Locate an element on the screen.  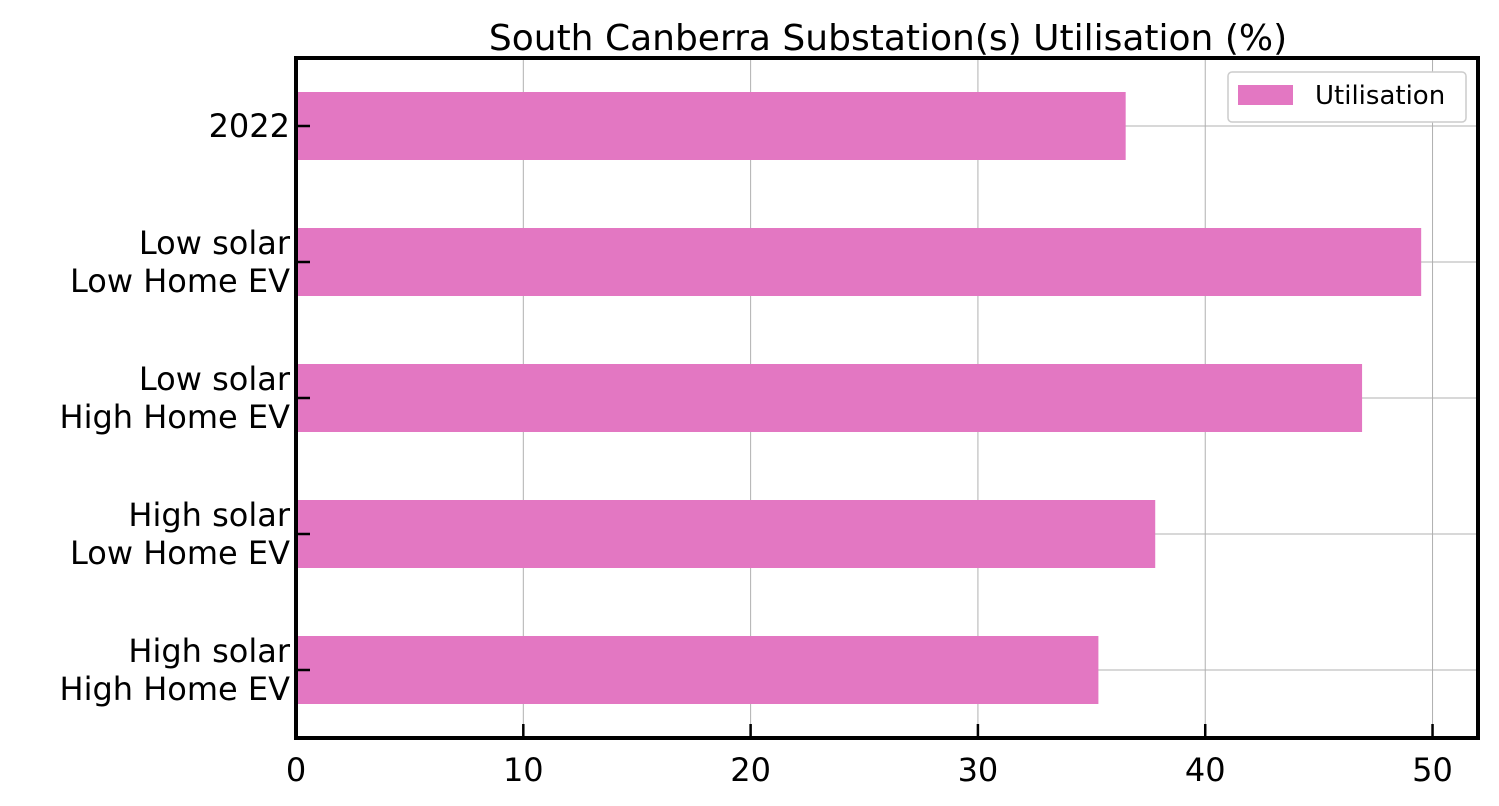
x-tick-labels: 0 10 20 30 40 50 is located at coordinates (869, 770).